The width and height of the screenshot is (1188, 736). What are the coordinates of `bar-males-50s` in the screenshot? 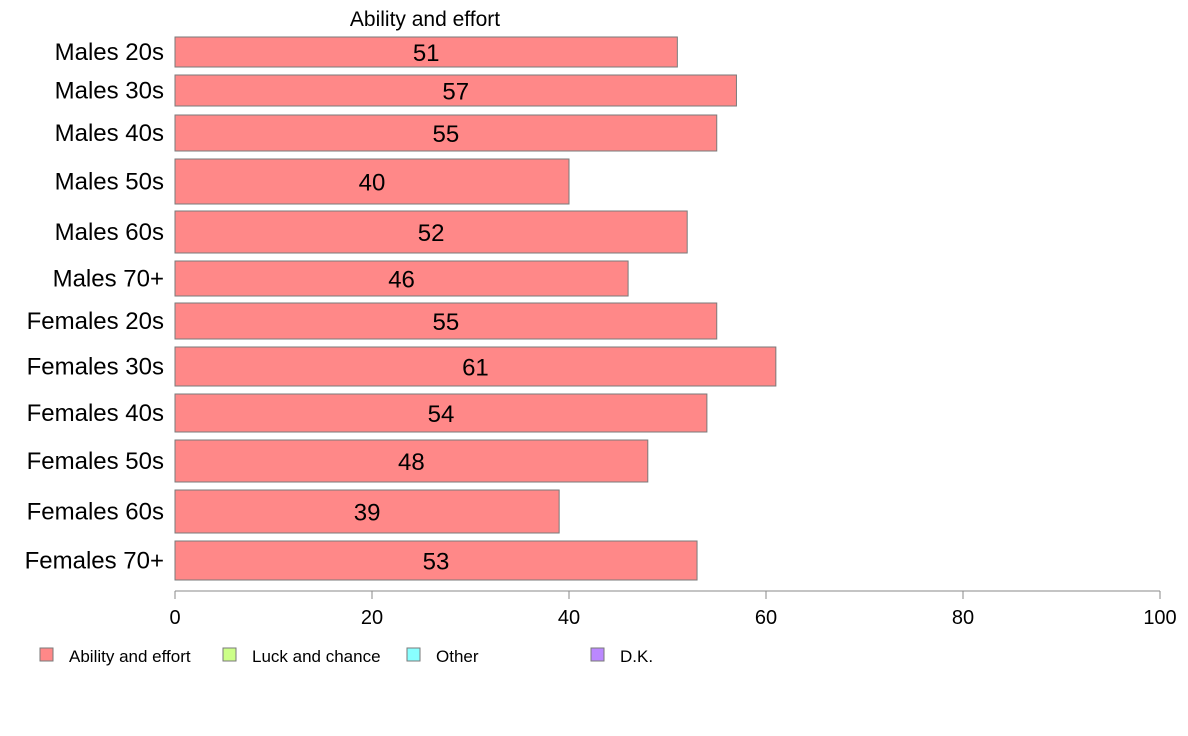 It's located at (372, 181).